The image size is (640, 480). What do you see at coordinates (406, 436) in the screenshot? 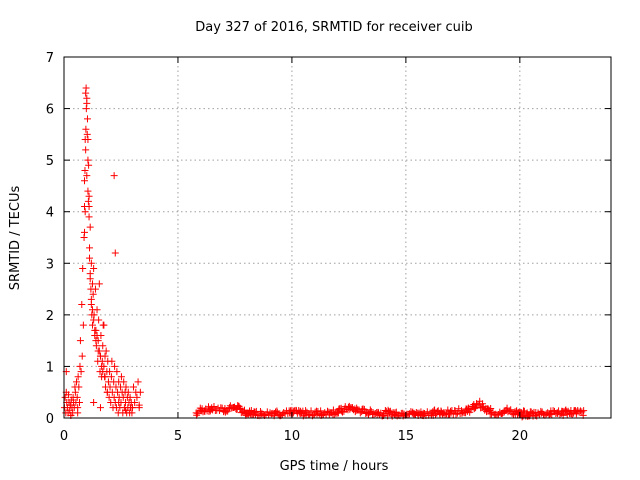
I see `x-tick-label: 15` at bounding box center [406, 436].